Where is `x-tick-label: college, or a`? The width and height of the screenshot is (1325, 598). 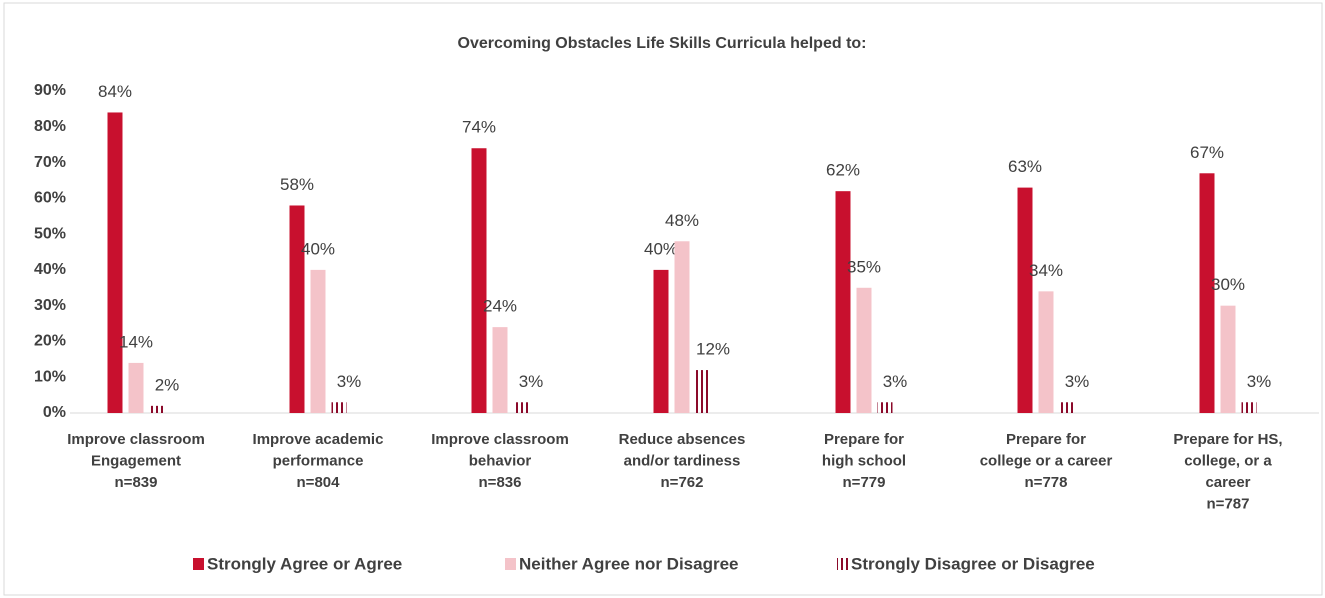 x-tick-label: college, or a is located at coordinates (1228, 460).